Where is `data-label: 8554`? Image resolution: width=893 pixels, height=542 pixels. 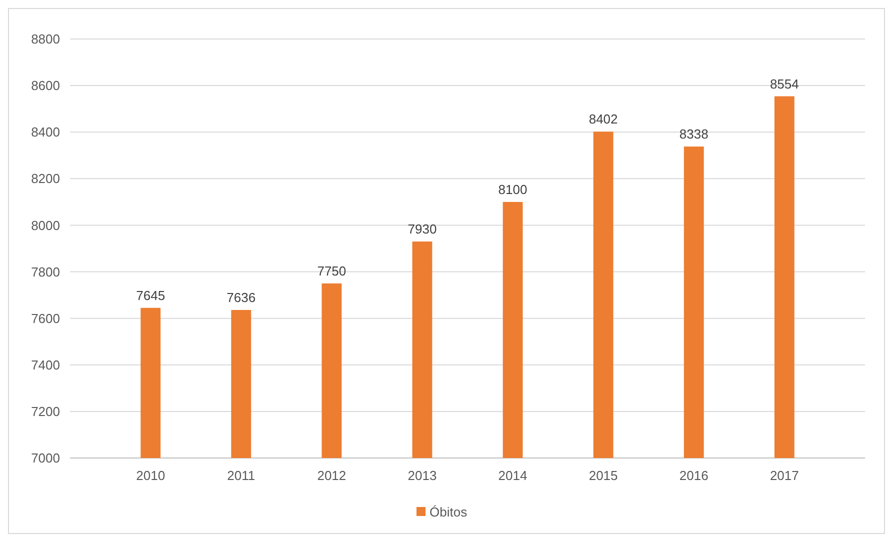 data-label: 8554 is located at coordinates (784, 84).